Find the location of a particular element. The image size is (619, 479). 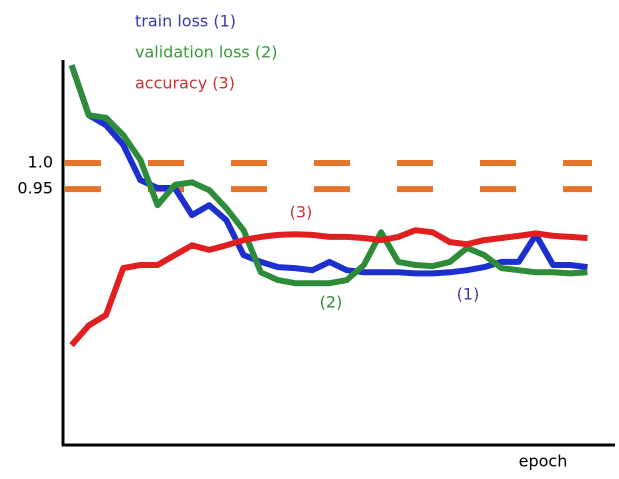

y-tick-label: 1.0 is located at coordinates (40, 162).